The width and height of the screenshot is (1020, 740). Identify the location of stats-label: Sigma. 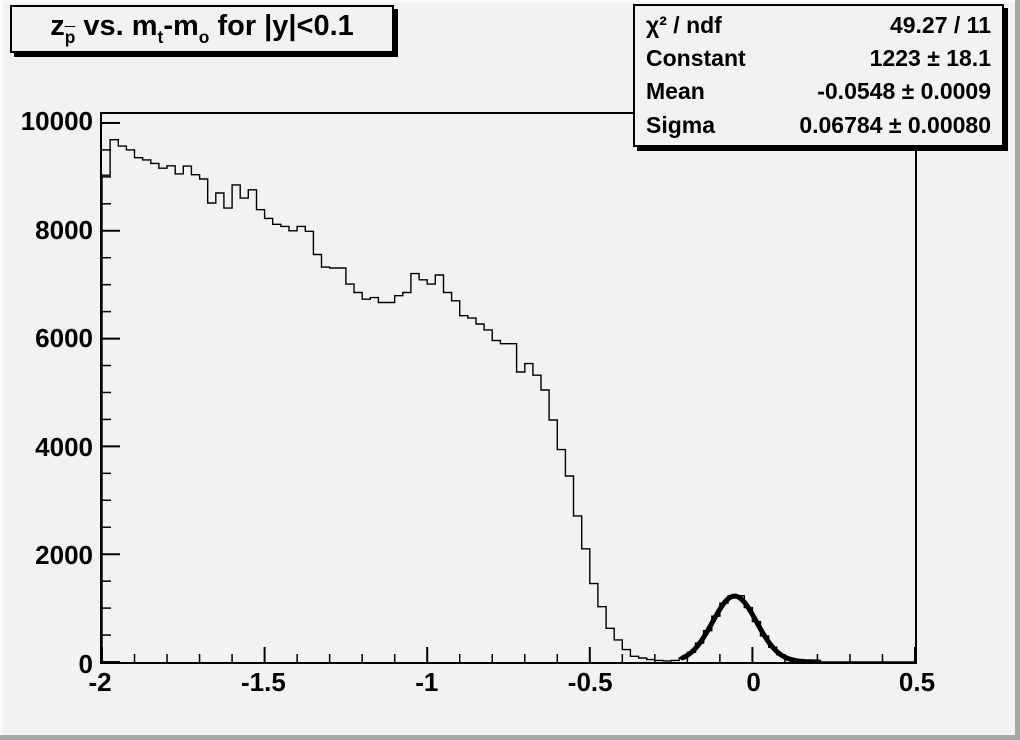
(681, 124).